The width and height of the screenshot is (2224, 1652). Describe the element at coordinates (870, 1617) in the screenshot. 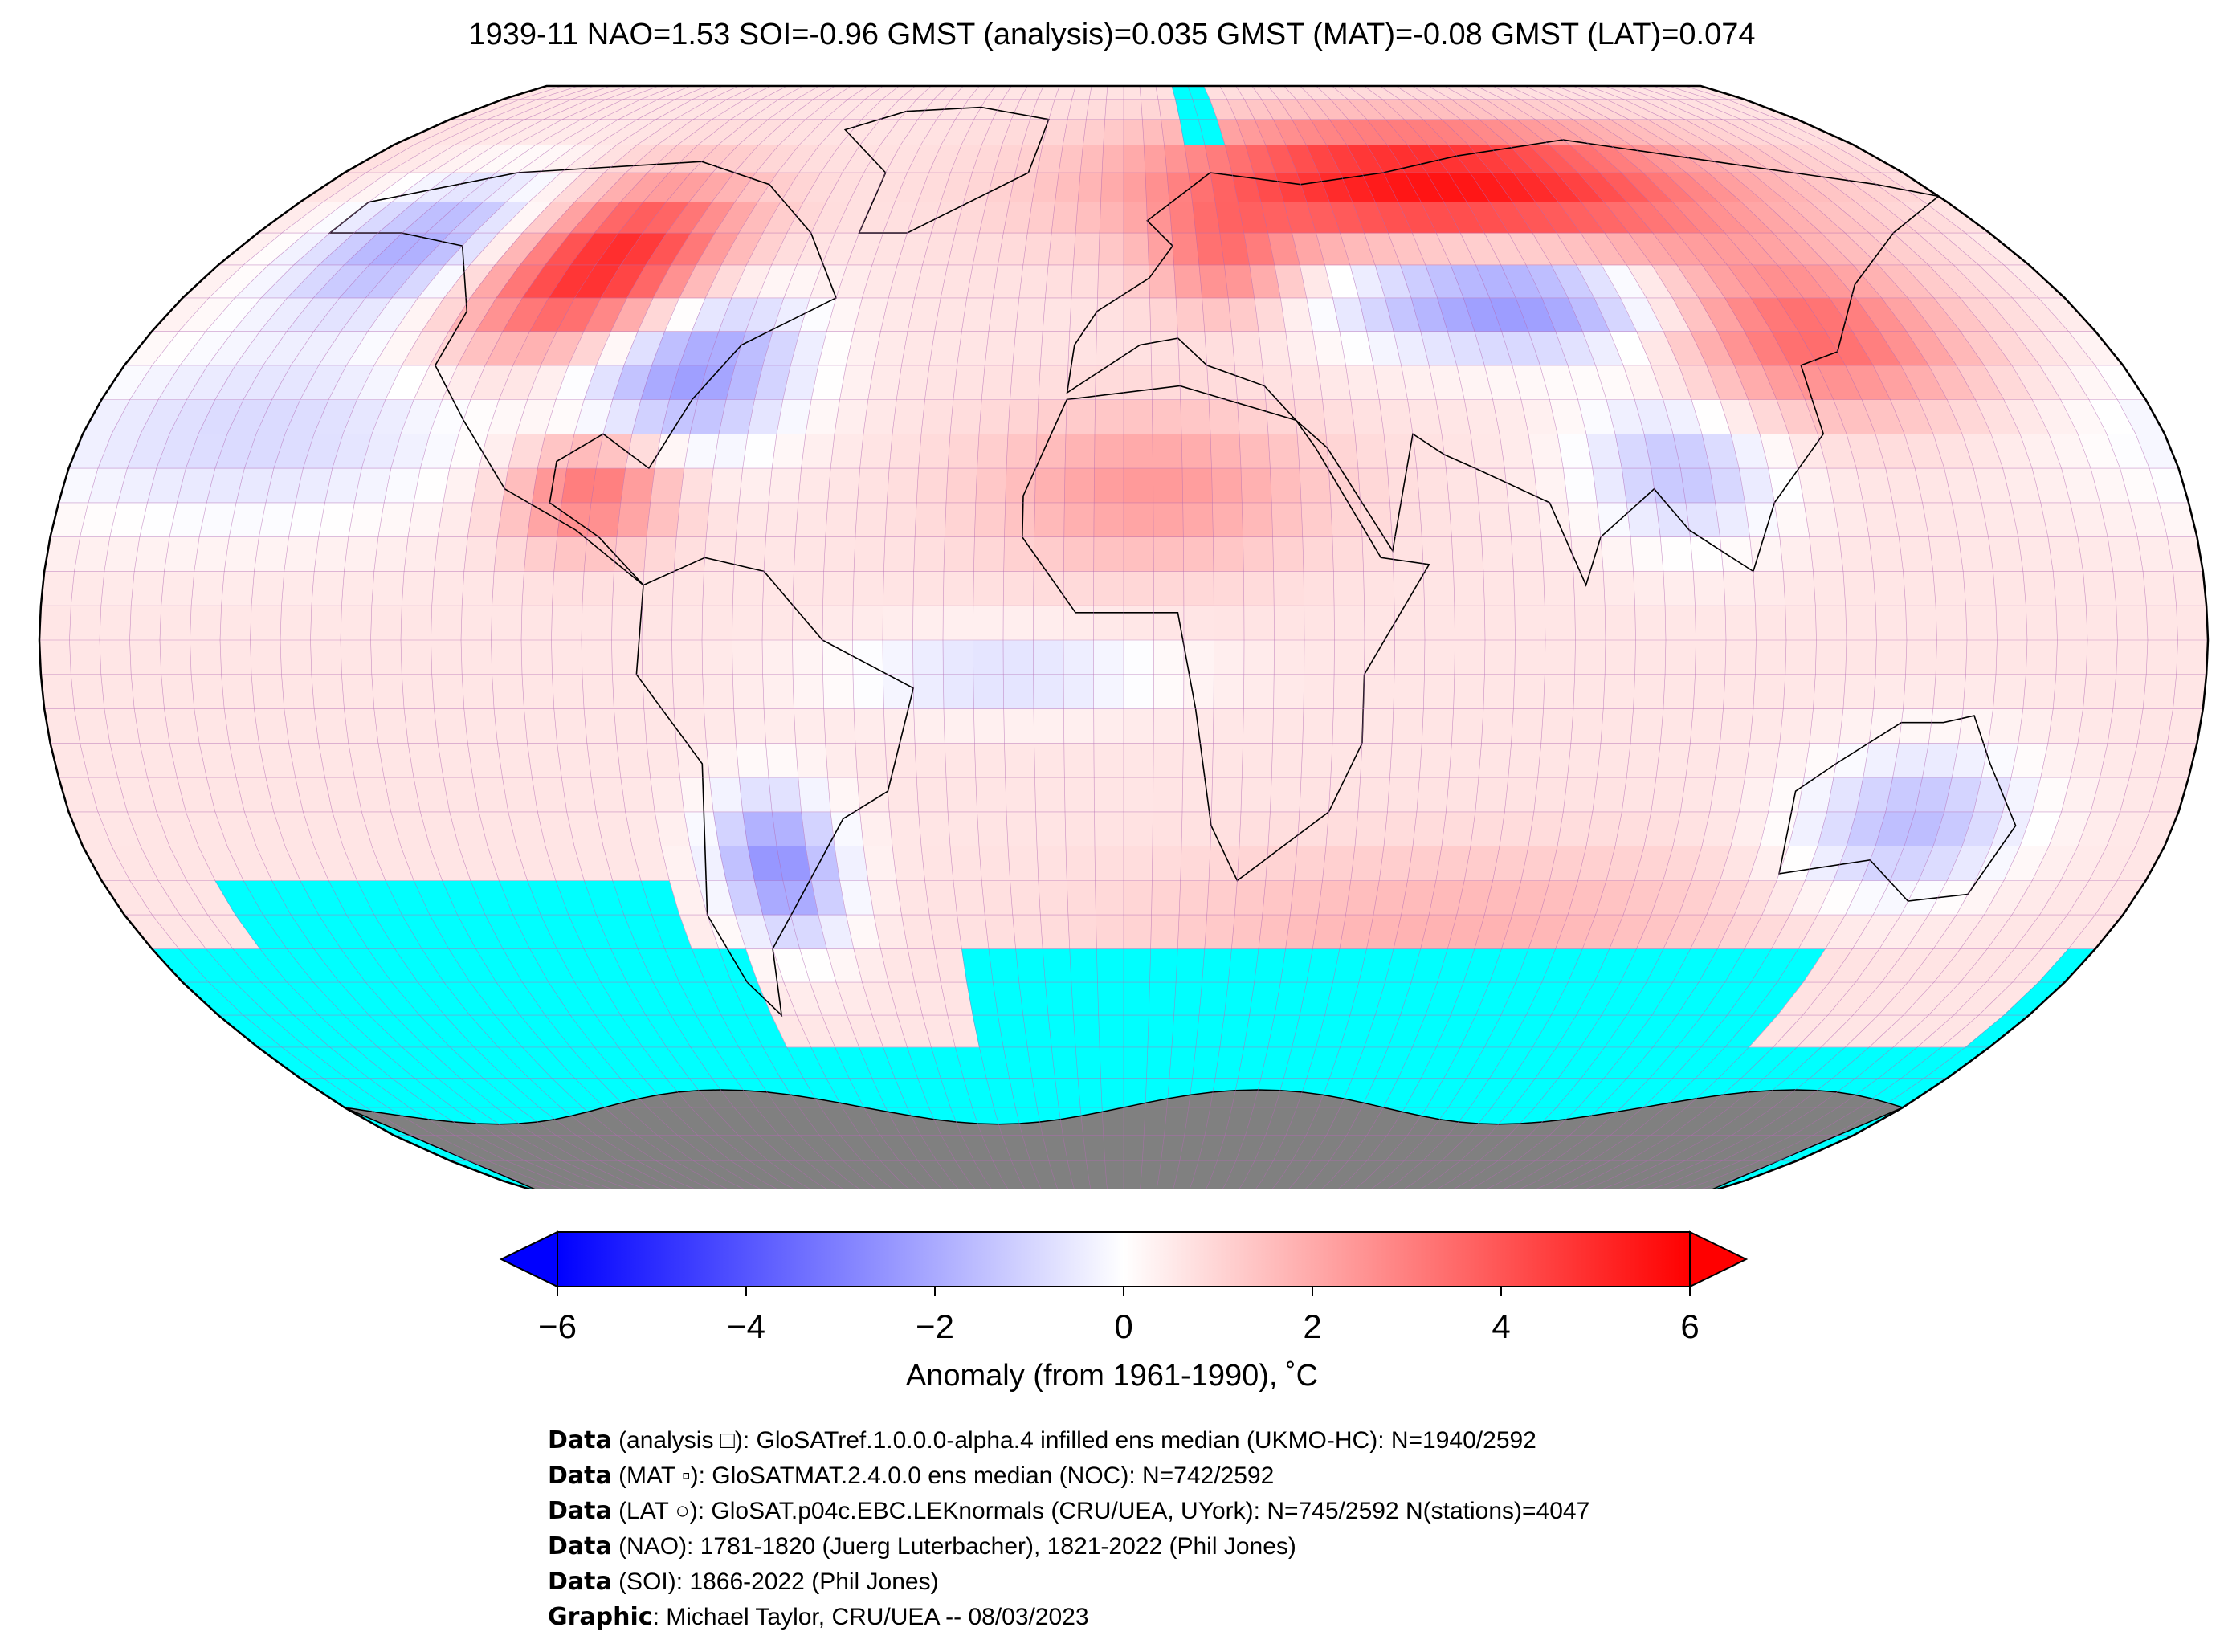

I see `credit-line-text: : Michael Taylor, CRU/UEA -- 08/03/2023` at that location.